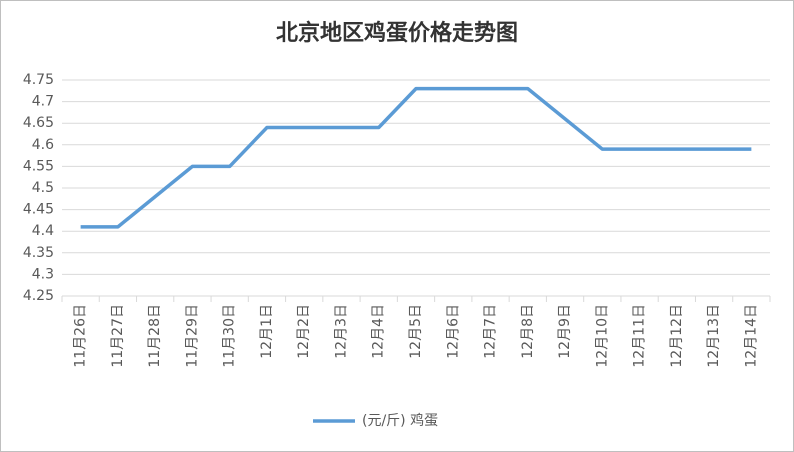  What do you see at coordinates (155, 336) in the screenshot?
I see `x-tick-label: 11月28日` at bounding box center [155, 336].